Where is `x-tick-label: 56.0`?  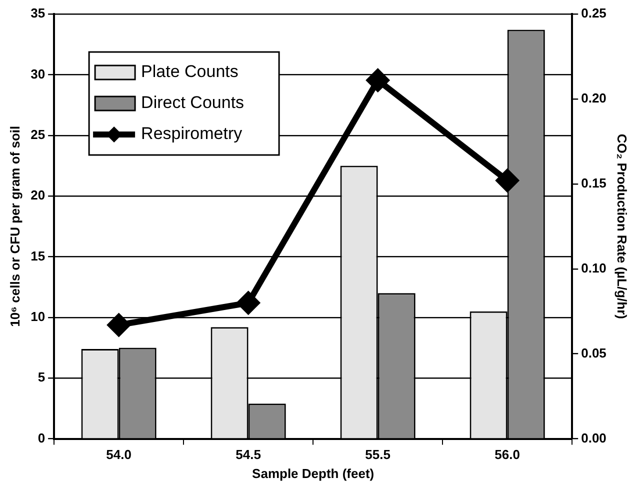
x-tick-label: 56.0 is located at coordinates (507, 454).